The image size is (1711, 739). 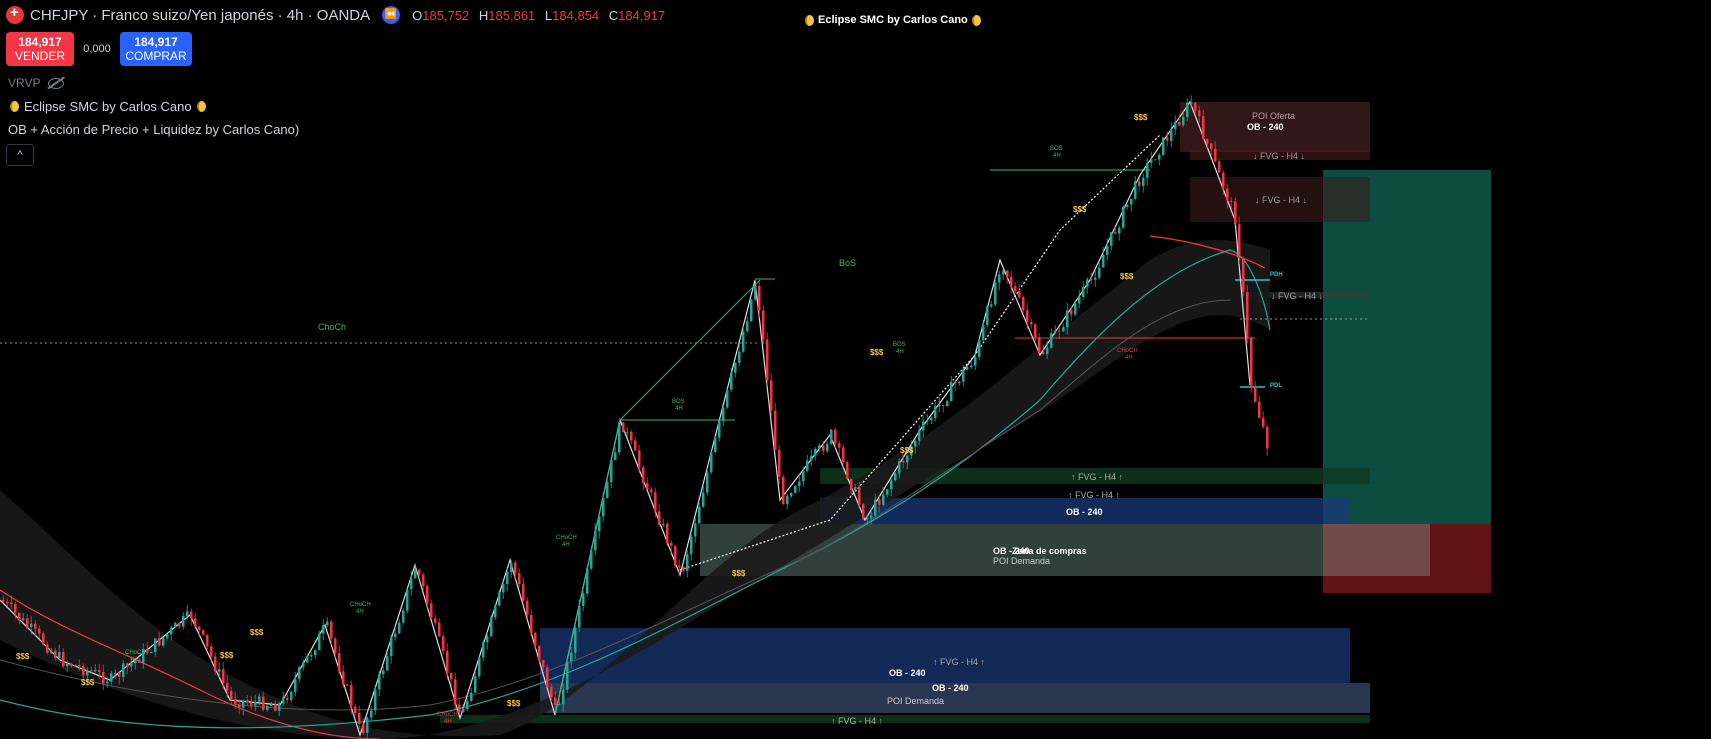 I want to click on moon-icon, so click(x=201, y=106).